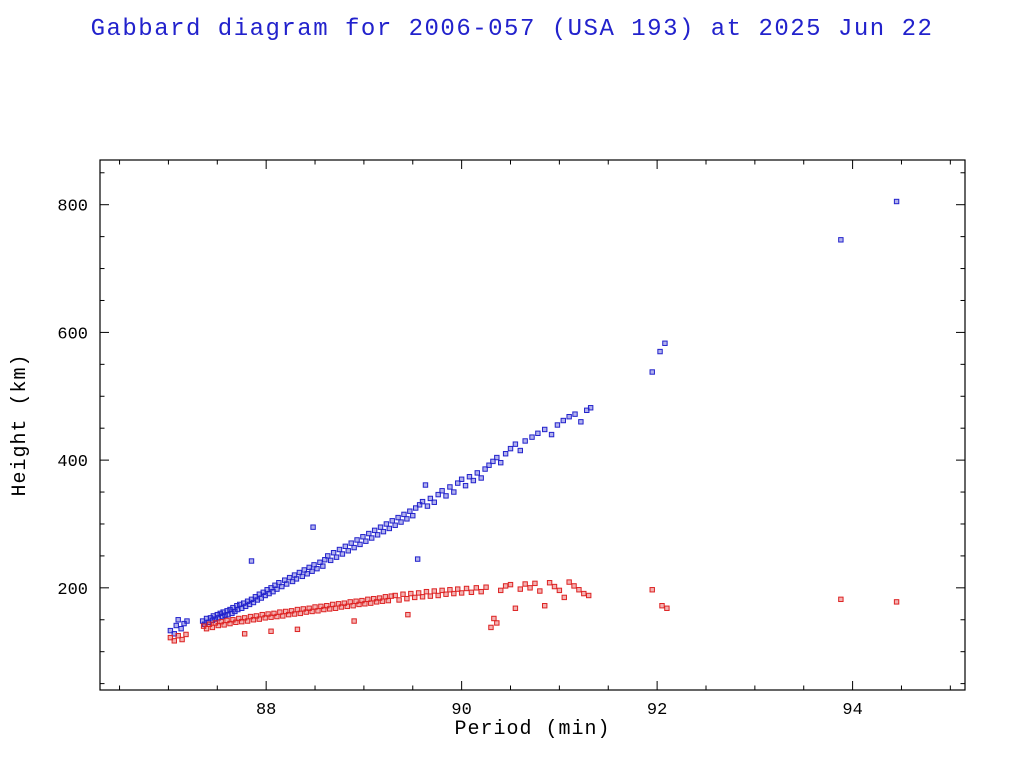  What do you see at coordinates (266, 710) in the screenshot?
I see `x-tick-label: 88` at bounding box center [266, 710].